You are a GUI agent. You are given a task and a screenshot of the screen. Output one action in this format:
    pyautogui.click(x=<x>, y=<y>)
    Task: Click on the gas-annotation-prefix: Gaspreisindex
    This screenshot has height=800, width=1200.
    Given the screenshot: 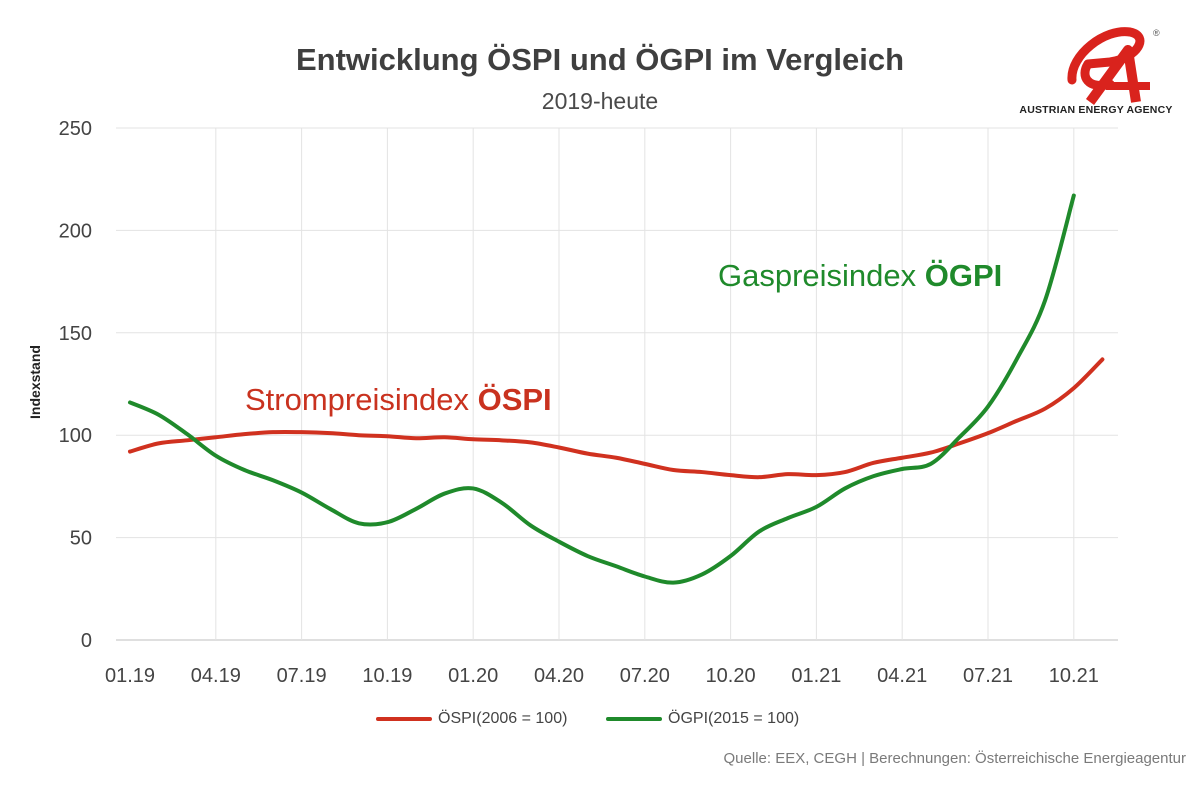 What is the action you would take?
    pyautogui.click(x=821, y=275)
    